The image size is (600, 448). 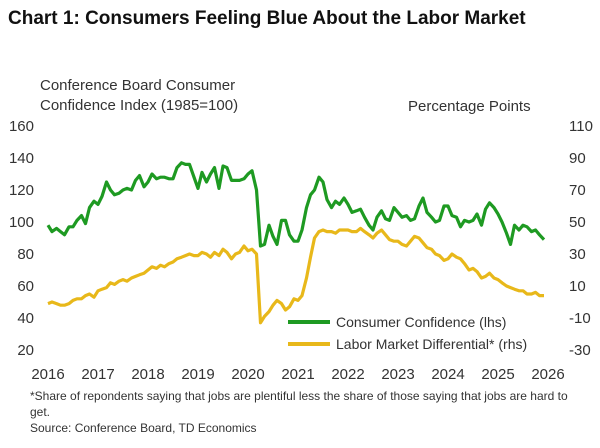 What do you see at coordinates (397, 374) in the screenshot?
I see `x-tick-label: 2023` at bounding box center [397, 374].